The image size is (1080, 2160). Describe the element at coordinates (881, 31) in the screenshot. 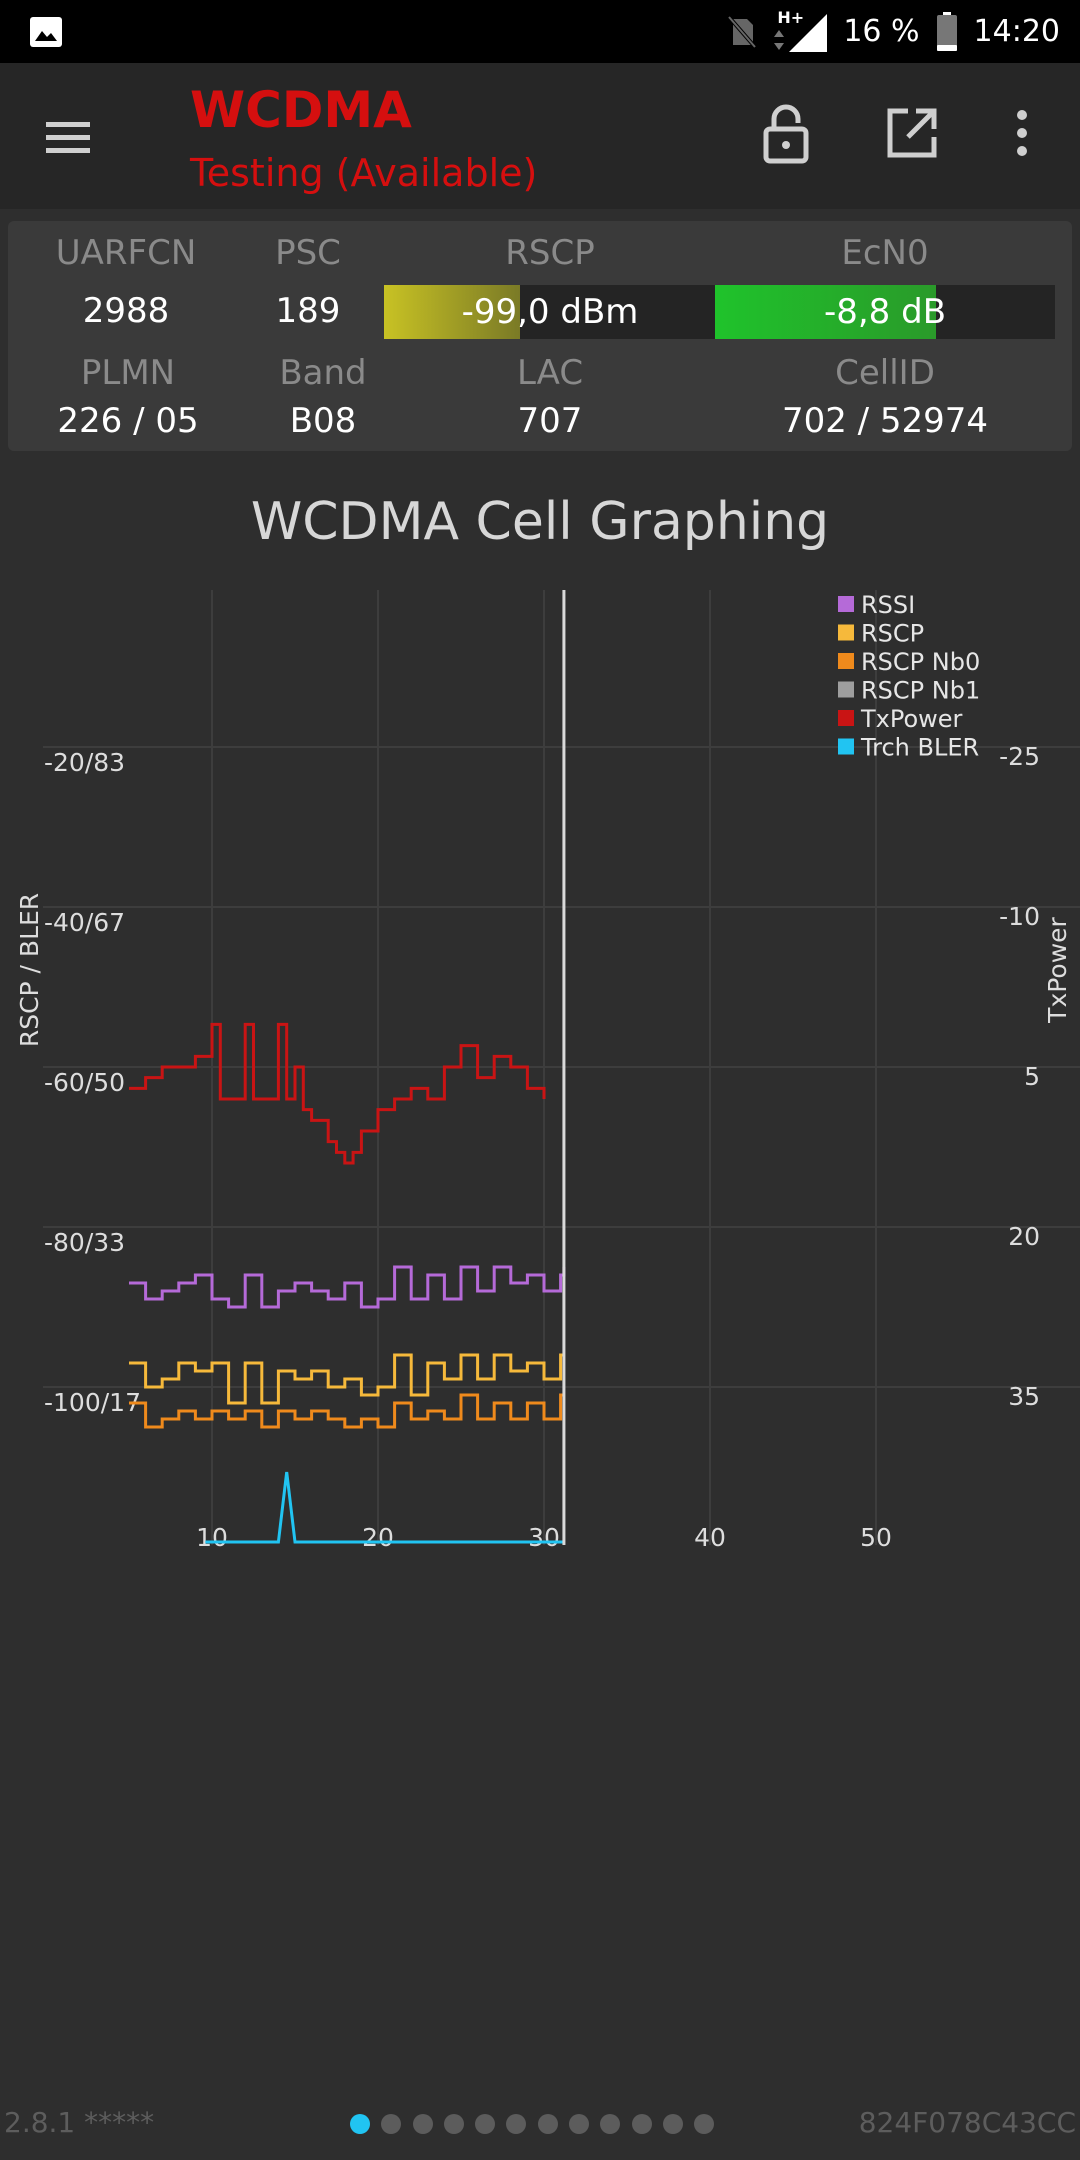

I see `battery-percent: 16 %` at that location.